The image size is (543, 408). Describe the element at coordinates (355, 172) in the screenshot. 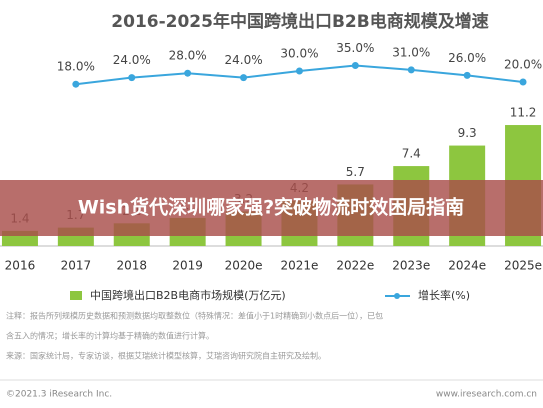

I see `bar-label: 5.7` at that location.